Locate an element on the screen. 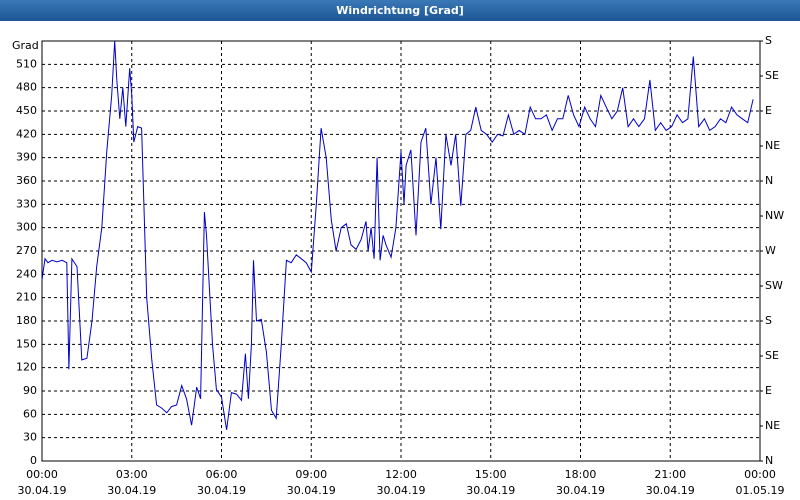 This screenshot has height=500, width=800. y-tick-label: 330 is located at coordinates (26, 203).